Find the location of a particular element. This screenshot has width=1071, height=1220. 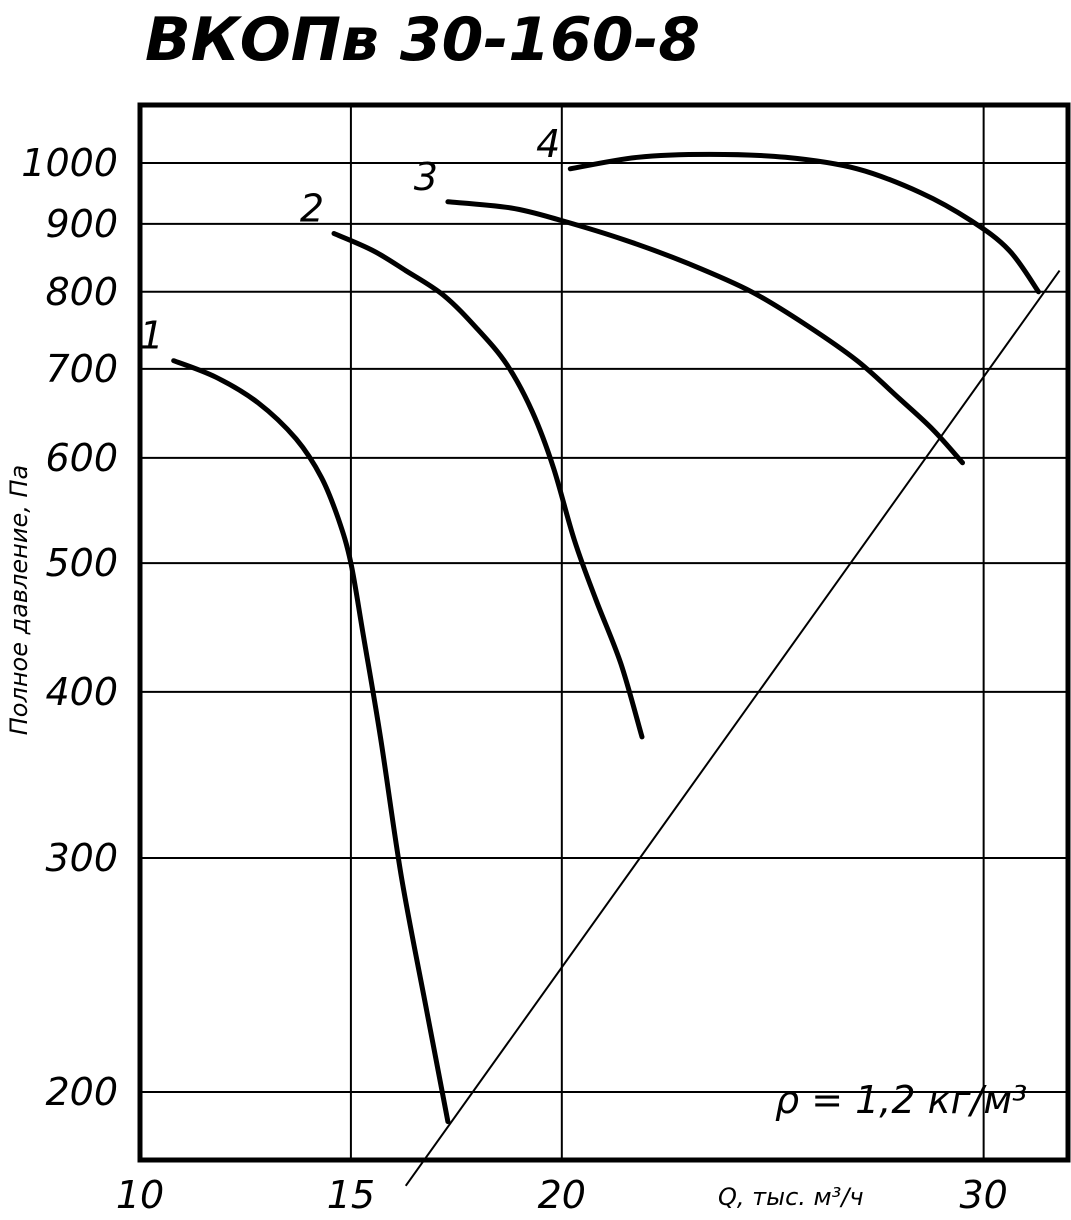

curve-label-4: 4 is located at coordinates (548, 144).